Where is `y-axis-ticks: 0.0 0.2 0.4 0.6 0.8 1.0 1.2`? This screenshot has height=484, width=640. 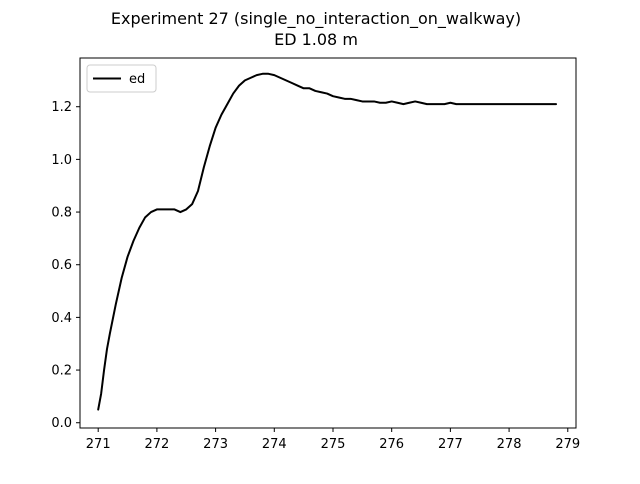 y-axis-ticks: 0.0 0.2 0.4 0.6 0.8 1.0 1.2 is located at coordinates (65, 265).